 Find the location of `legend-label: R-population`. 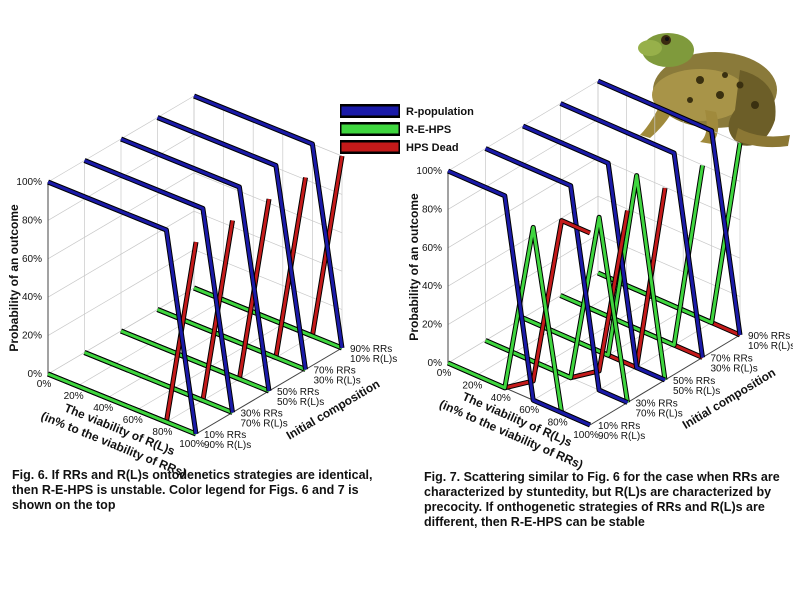

legend-label: R-population is located at coordinates (440, 112).